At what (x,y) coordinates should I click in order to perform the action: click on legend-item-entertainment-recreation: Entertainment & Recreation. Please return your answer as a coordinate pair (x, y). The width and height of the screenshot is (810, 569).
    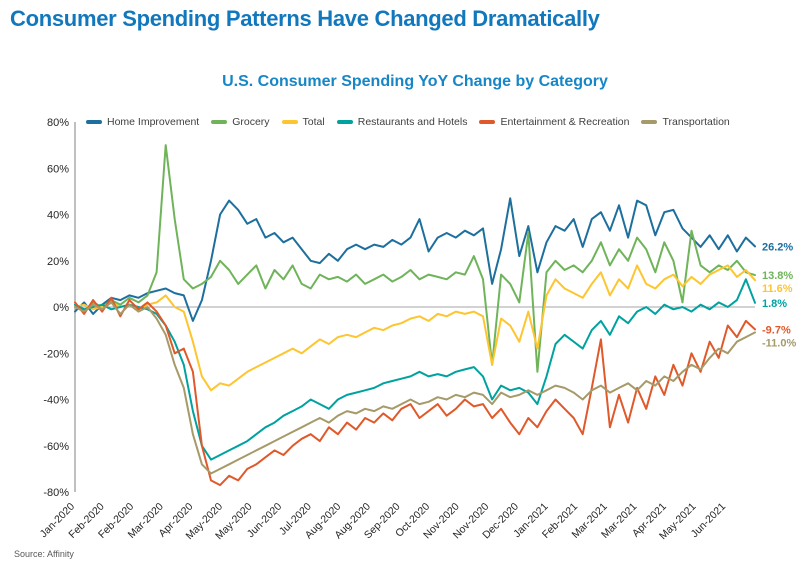
    Looking at the image, I should click on (554, 122).